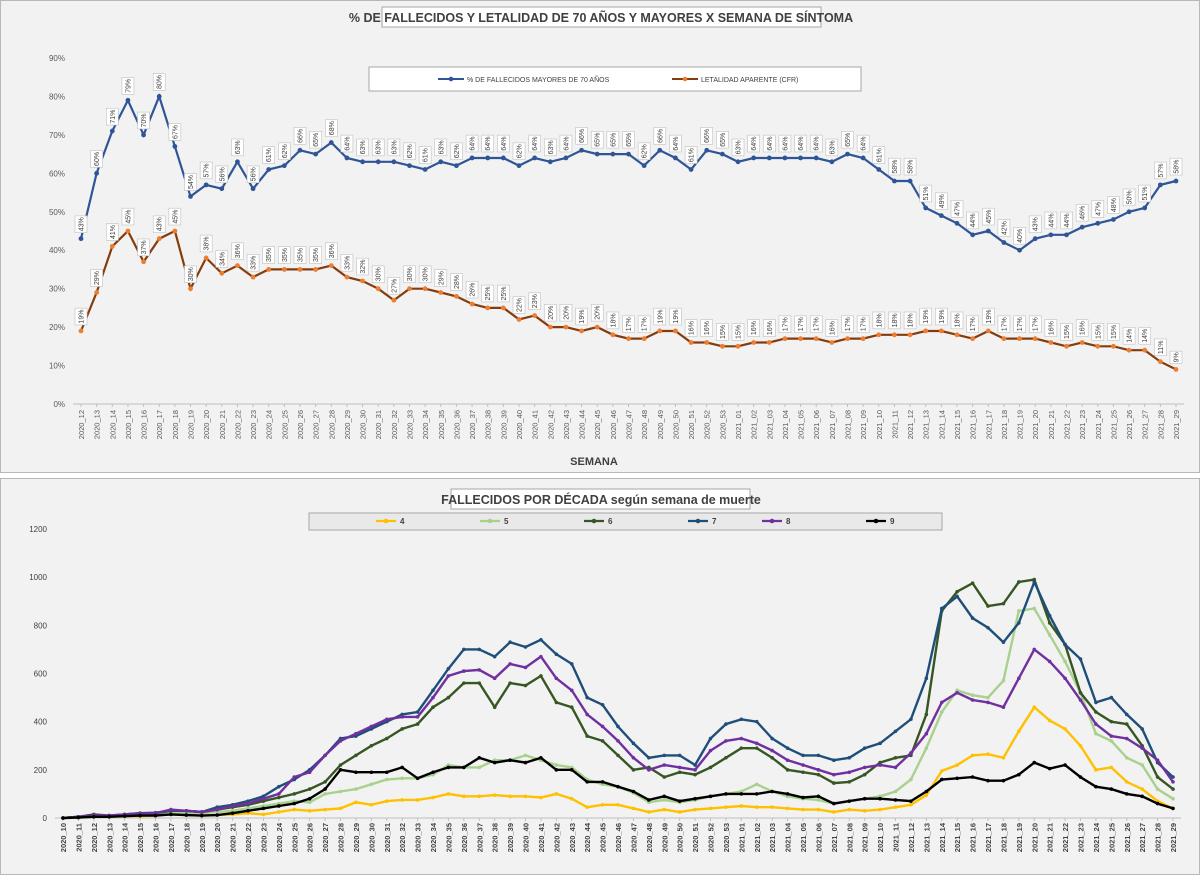  Describe the element at coordinates (112, 424) in the screenshot. I see `chart1-x-tick-label: 2020_14` at that location.